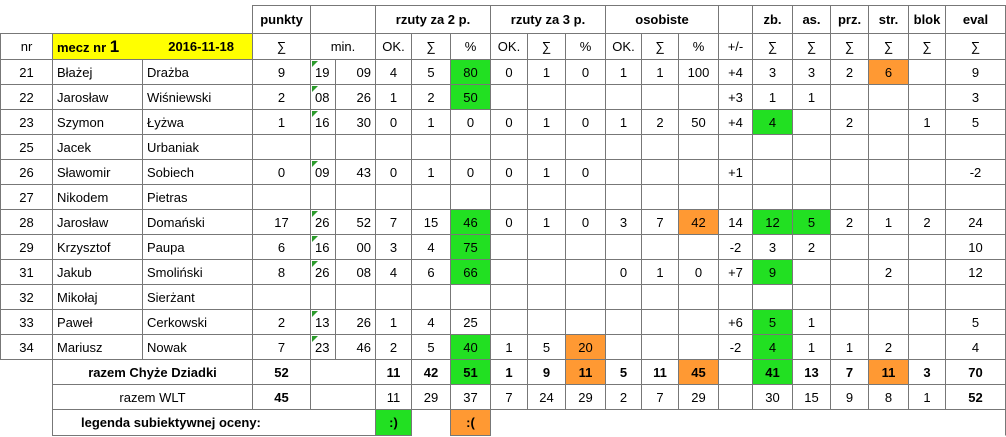 The height and width of the screenshot is (437, 1006). Describe the element at coordinates (585, 347) in the screenshot. I see `cell-p3: 20` at that location.